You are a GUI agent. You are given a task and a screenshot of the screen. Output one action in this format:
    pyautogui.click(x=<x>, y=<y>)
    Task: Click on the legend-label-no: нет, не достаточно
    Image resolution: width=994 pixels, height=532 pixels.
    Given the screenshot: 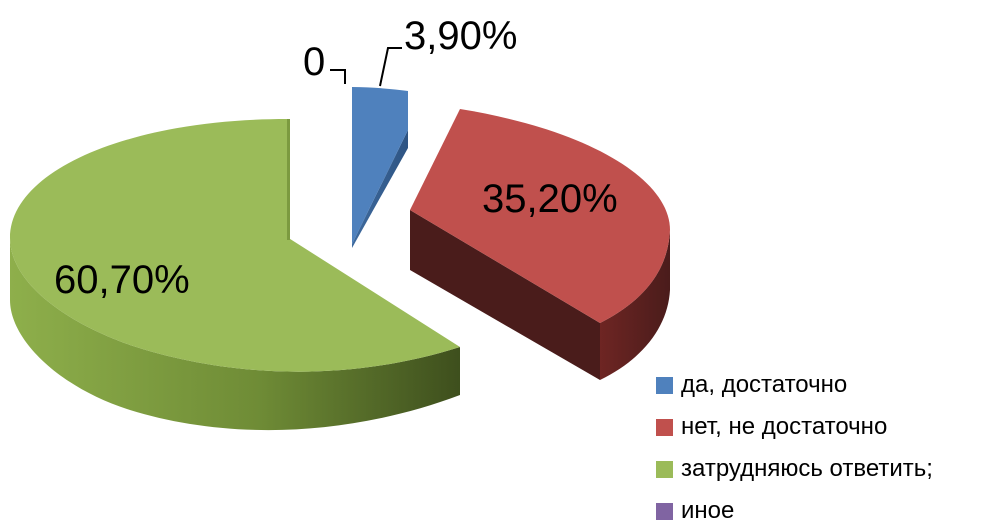 What is the action you would take?
    pyautogui.click(x=784, y=426)
    